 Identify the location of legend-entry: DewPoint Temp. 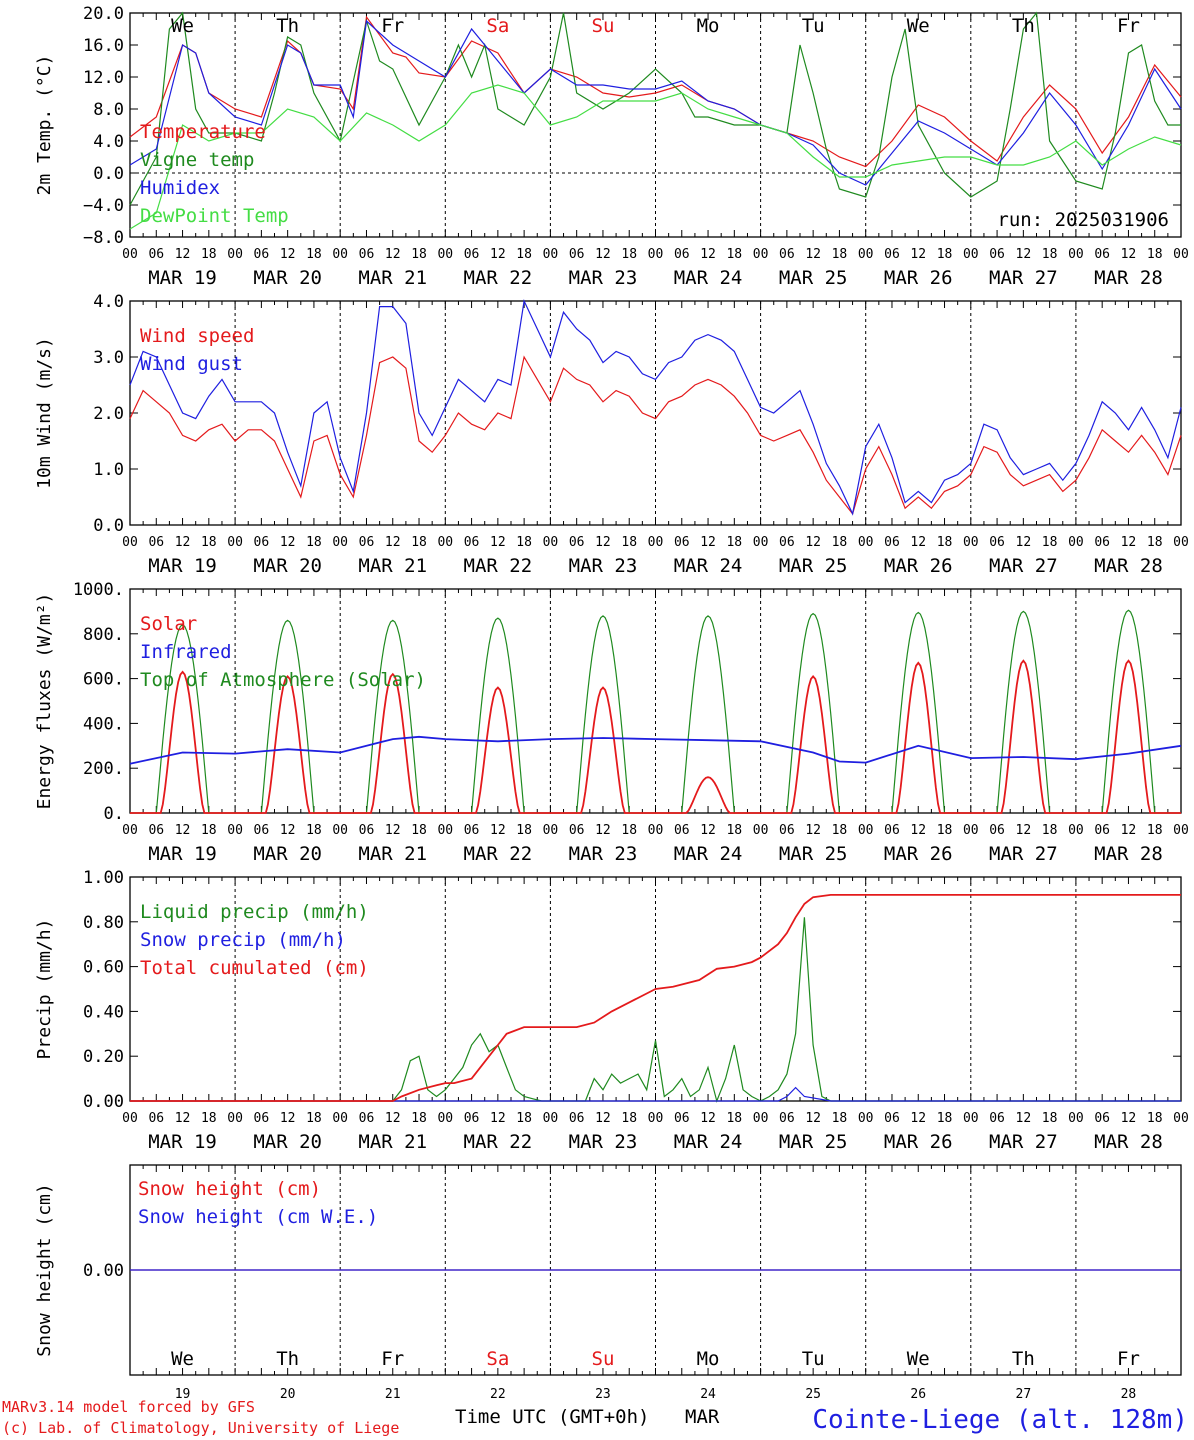
(214, 216).